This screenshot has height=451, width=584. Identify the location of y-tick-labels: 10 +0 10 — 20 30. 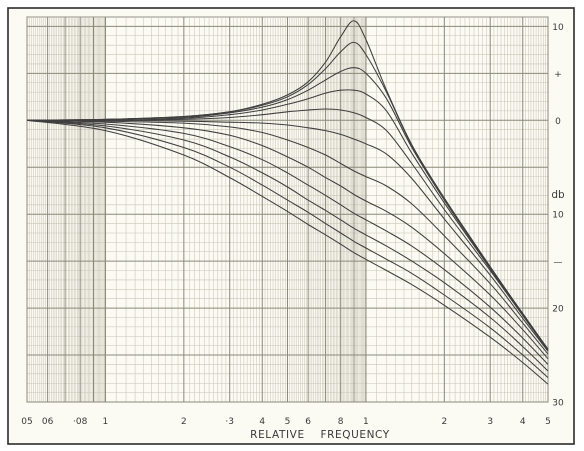
(558, 216).